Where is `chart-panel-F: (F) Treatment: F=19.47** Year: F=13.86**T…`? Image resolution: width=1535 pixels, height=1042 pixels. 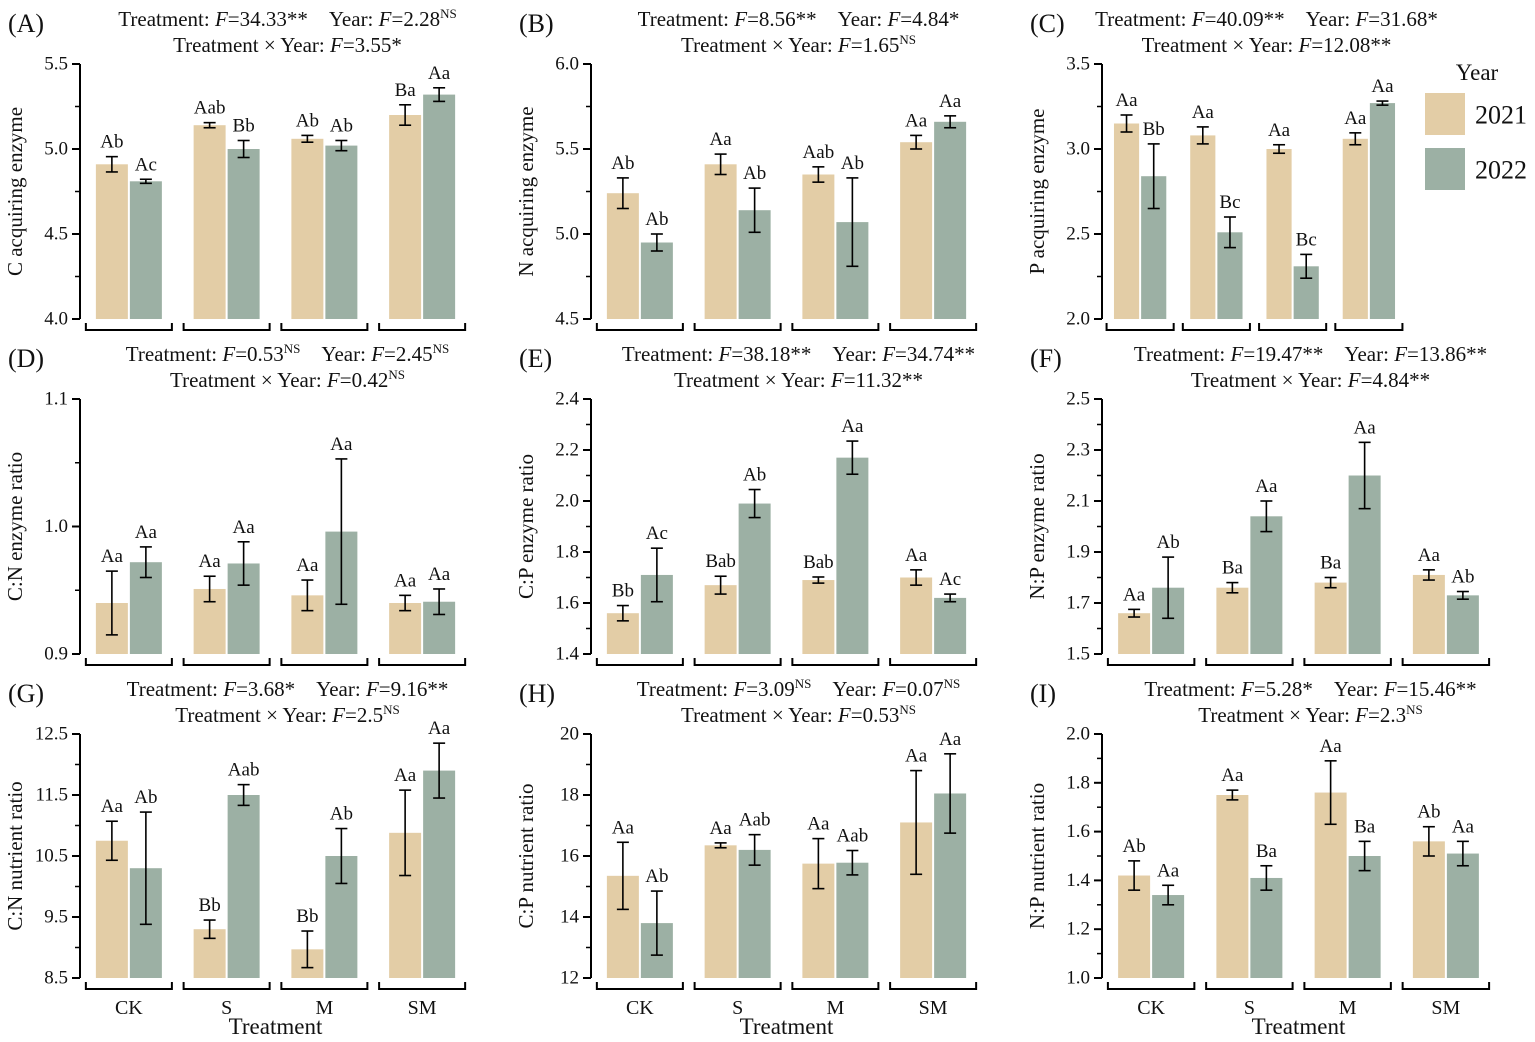 chart-panel-F: (F) Treatment: F=19.47** Year: F=13.86**T… is located at coordinates (1258, 504).